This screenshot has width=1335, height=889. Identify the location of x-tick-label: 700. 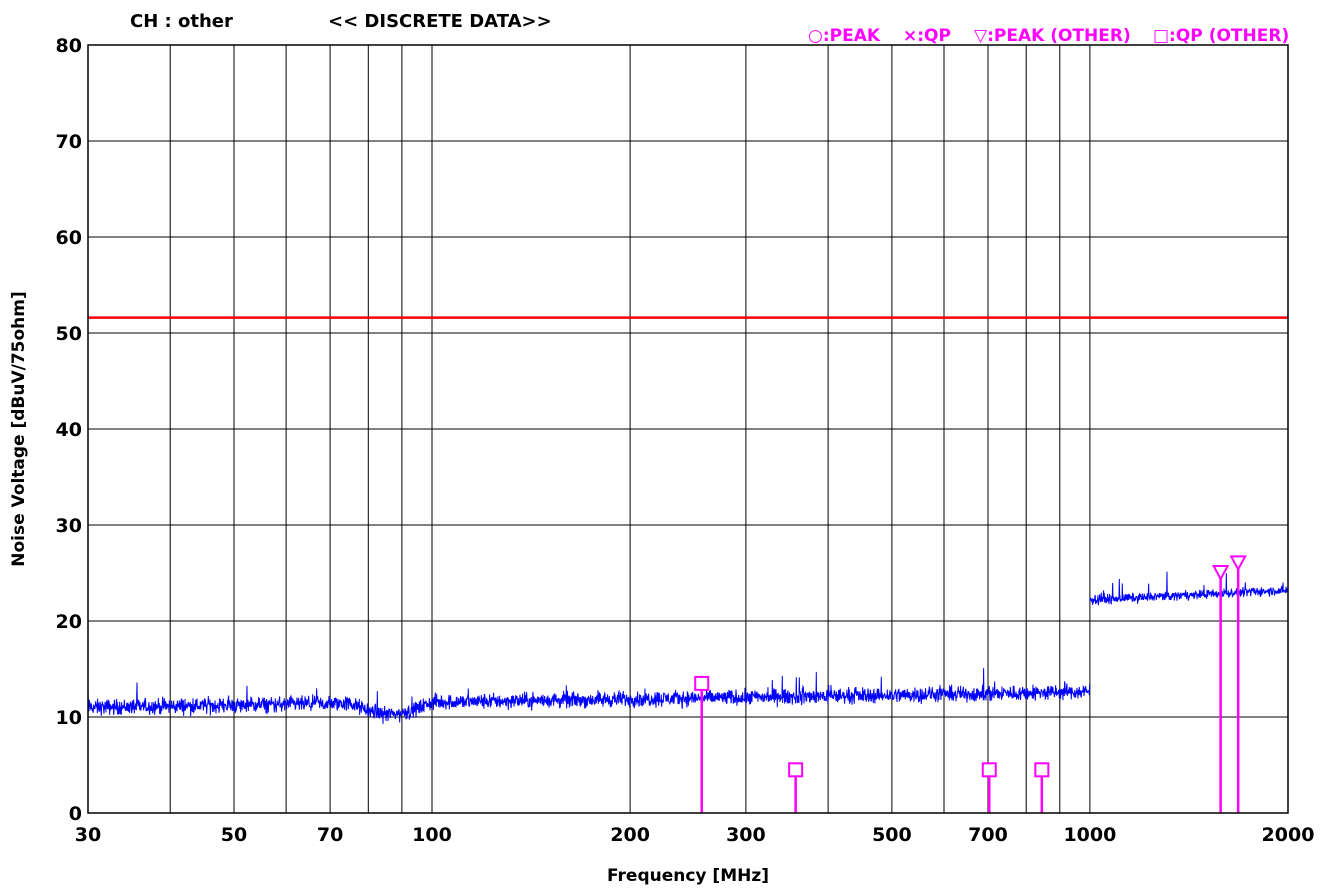
(988, 835).